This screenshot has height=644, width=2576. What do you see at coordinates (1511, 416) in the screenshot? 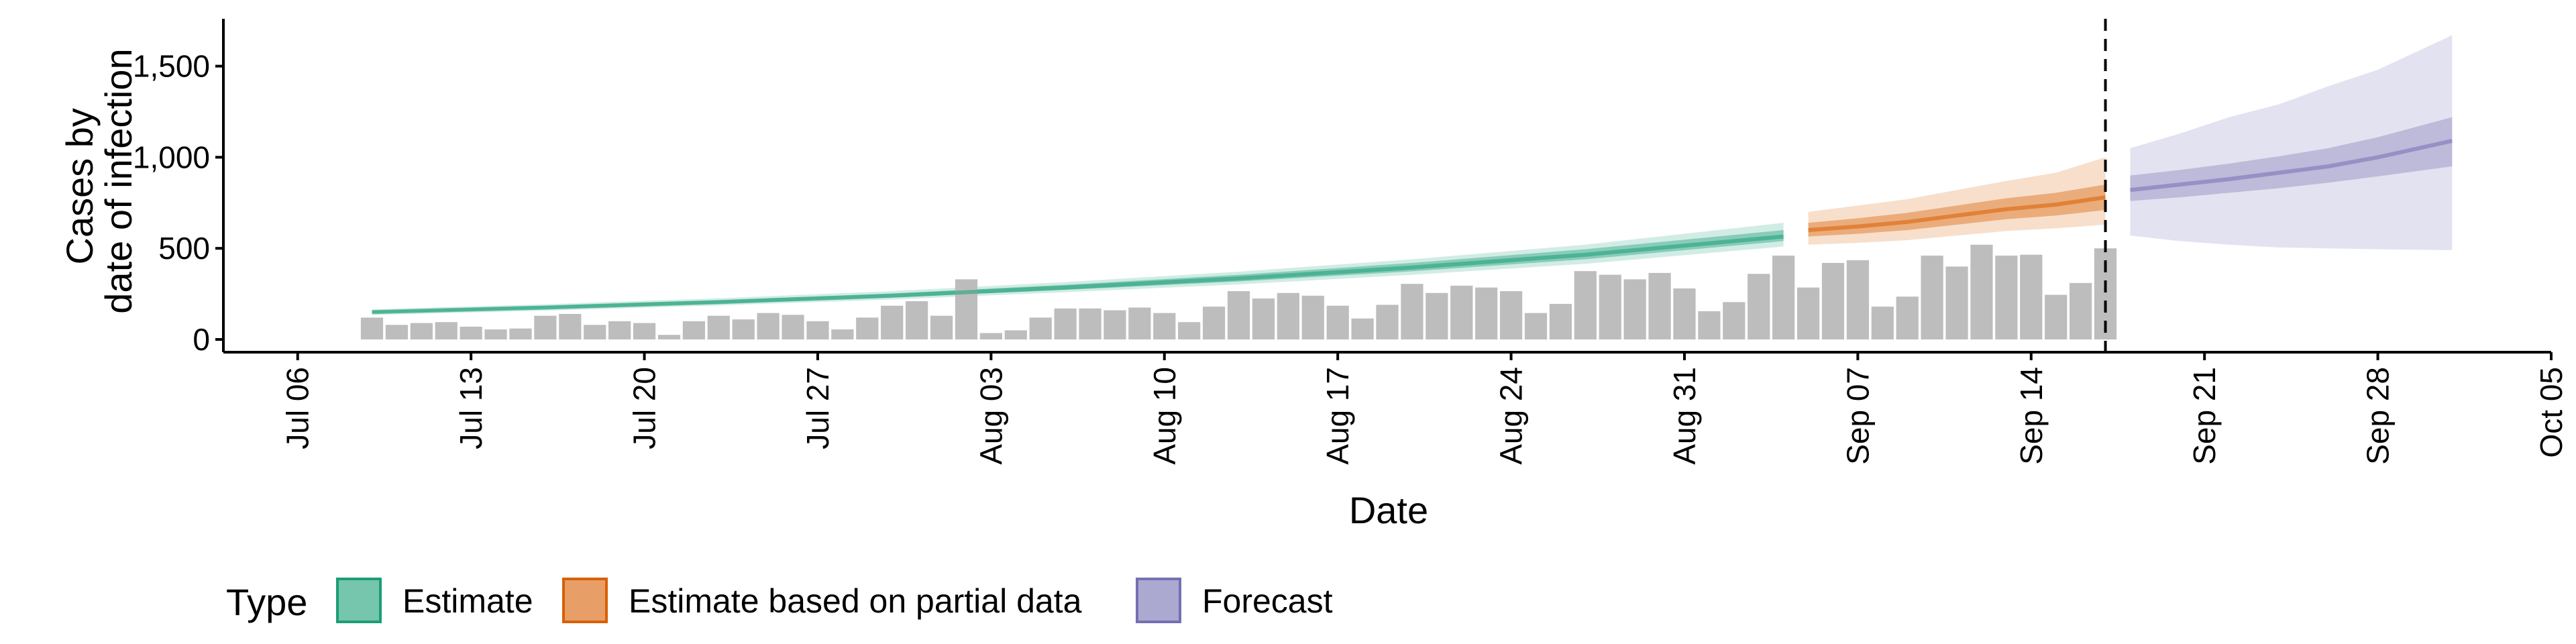
I see `x-tick-label-7: Aug 24` at bounding box center [1511, 416].